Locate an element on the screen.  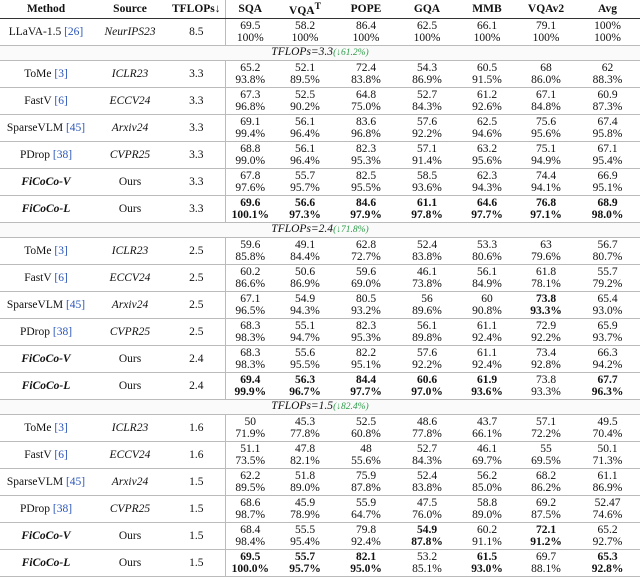
score: 46.1 is located at coordinates (487, 448).